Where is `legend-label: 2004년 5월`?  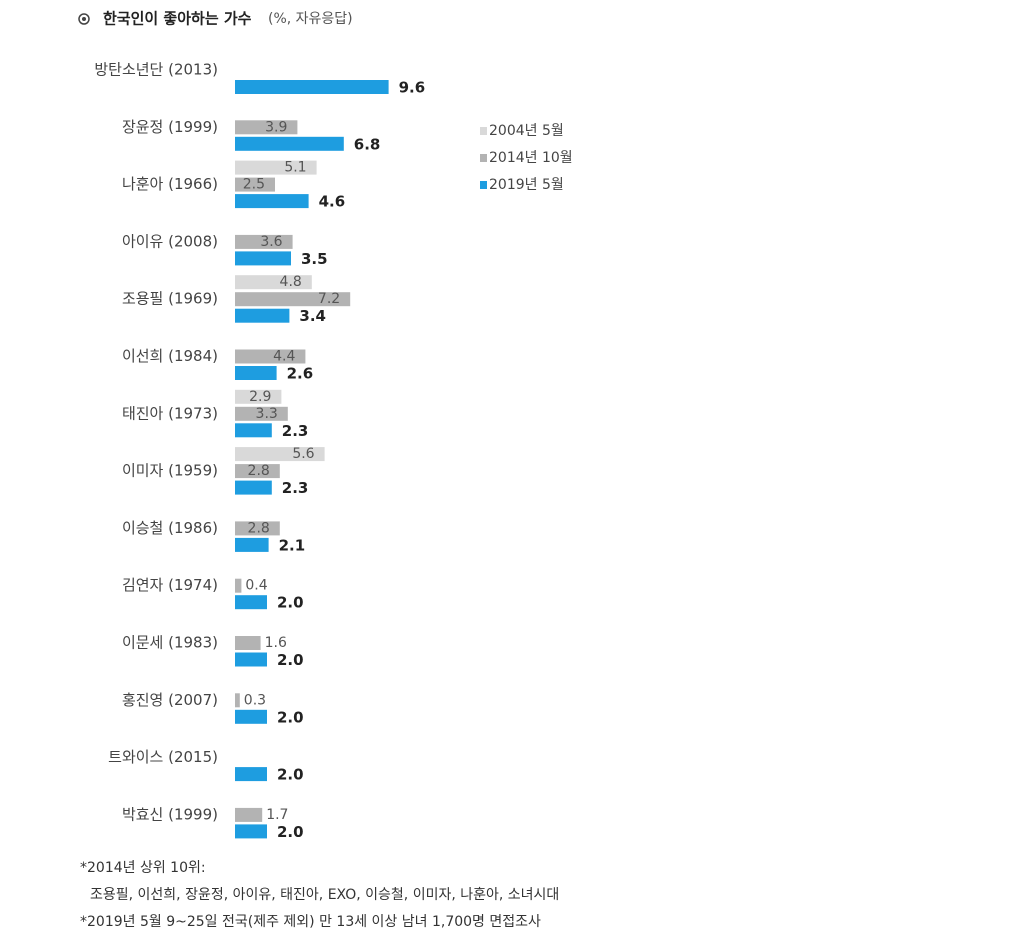
legend-label: 2004년 5월 is located at coordinates (526, 131).